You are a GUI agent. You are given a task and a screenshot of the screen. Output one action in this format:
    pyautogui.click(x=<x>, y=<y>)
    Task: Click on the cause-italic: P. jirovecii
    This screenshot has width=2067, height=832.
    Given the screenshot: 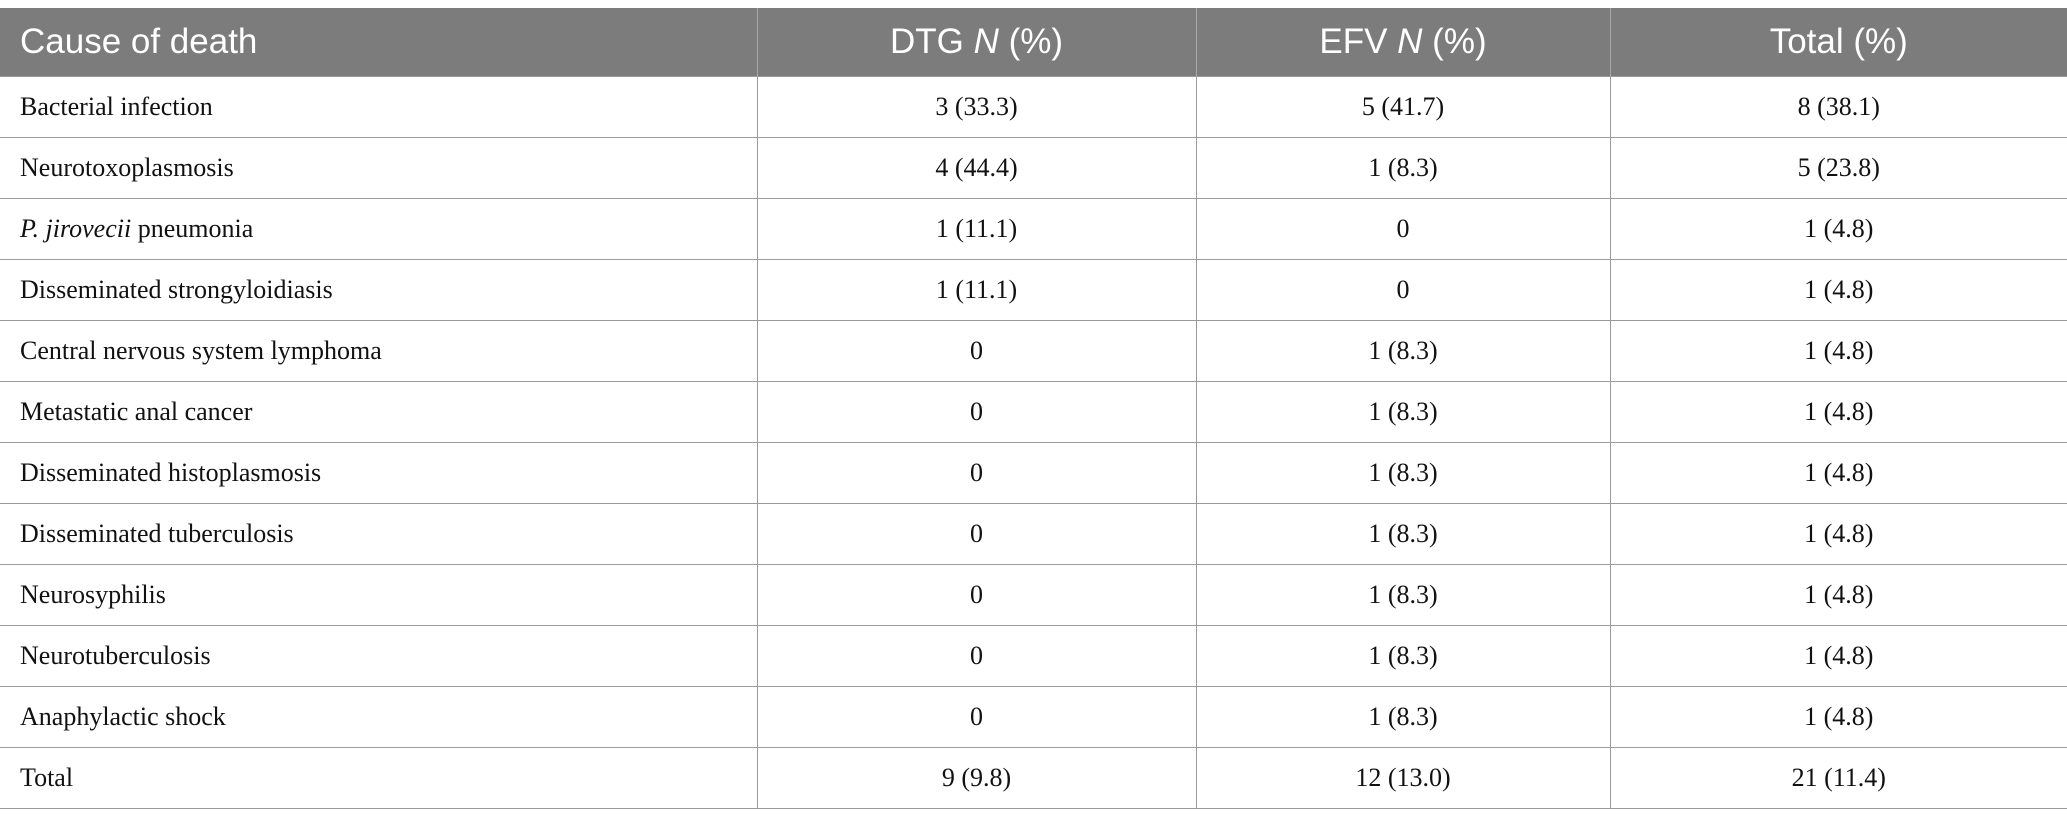 What is the action you would take?
    pyautogui.click(x=76, y=228)
    